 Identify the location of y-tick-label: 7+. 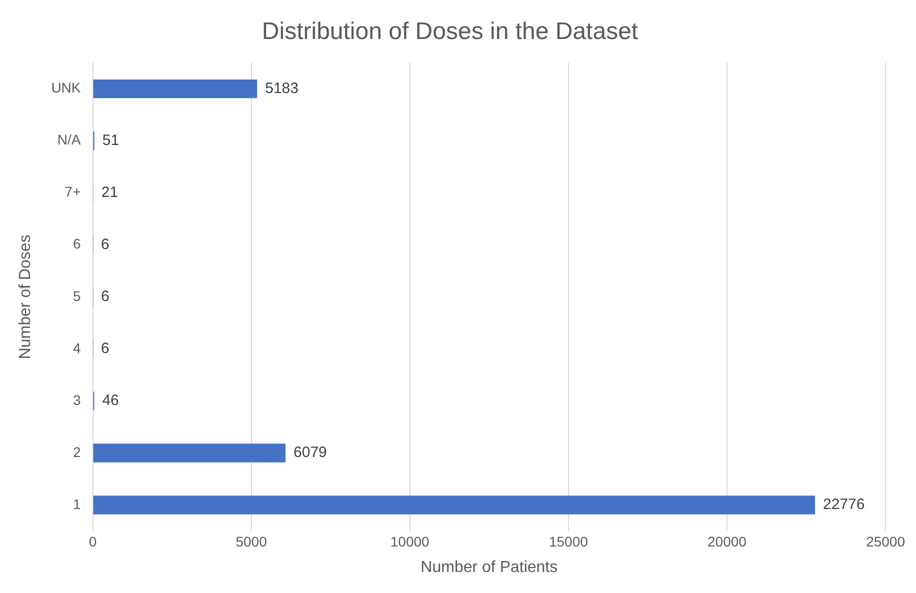
(72, 192).